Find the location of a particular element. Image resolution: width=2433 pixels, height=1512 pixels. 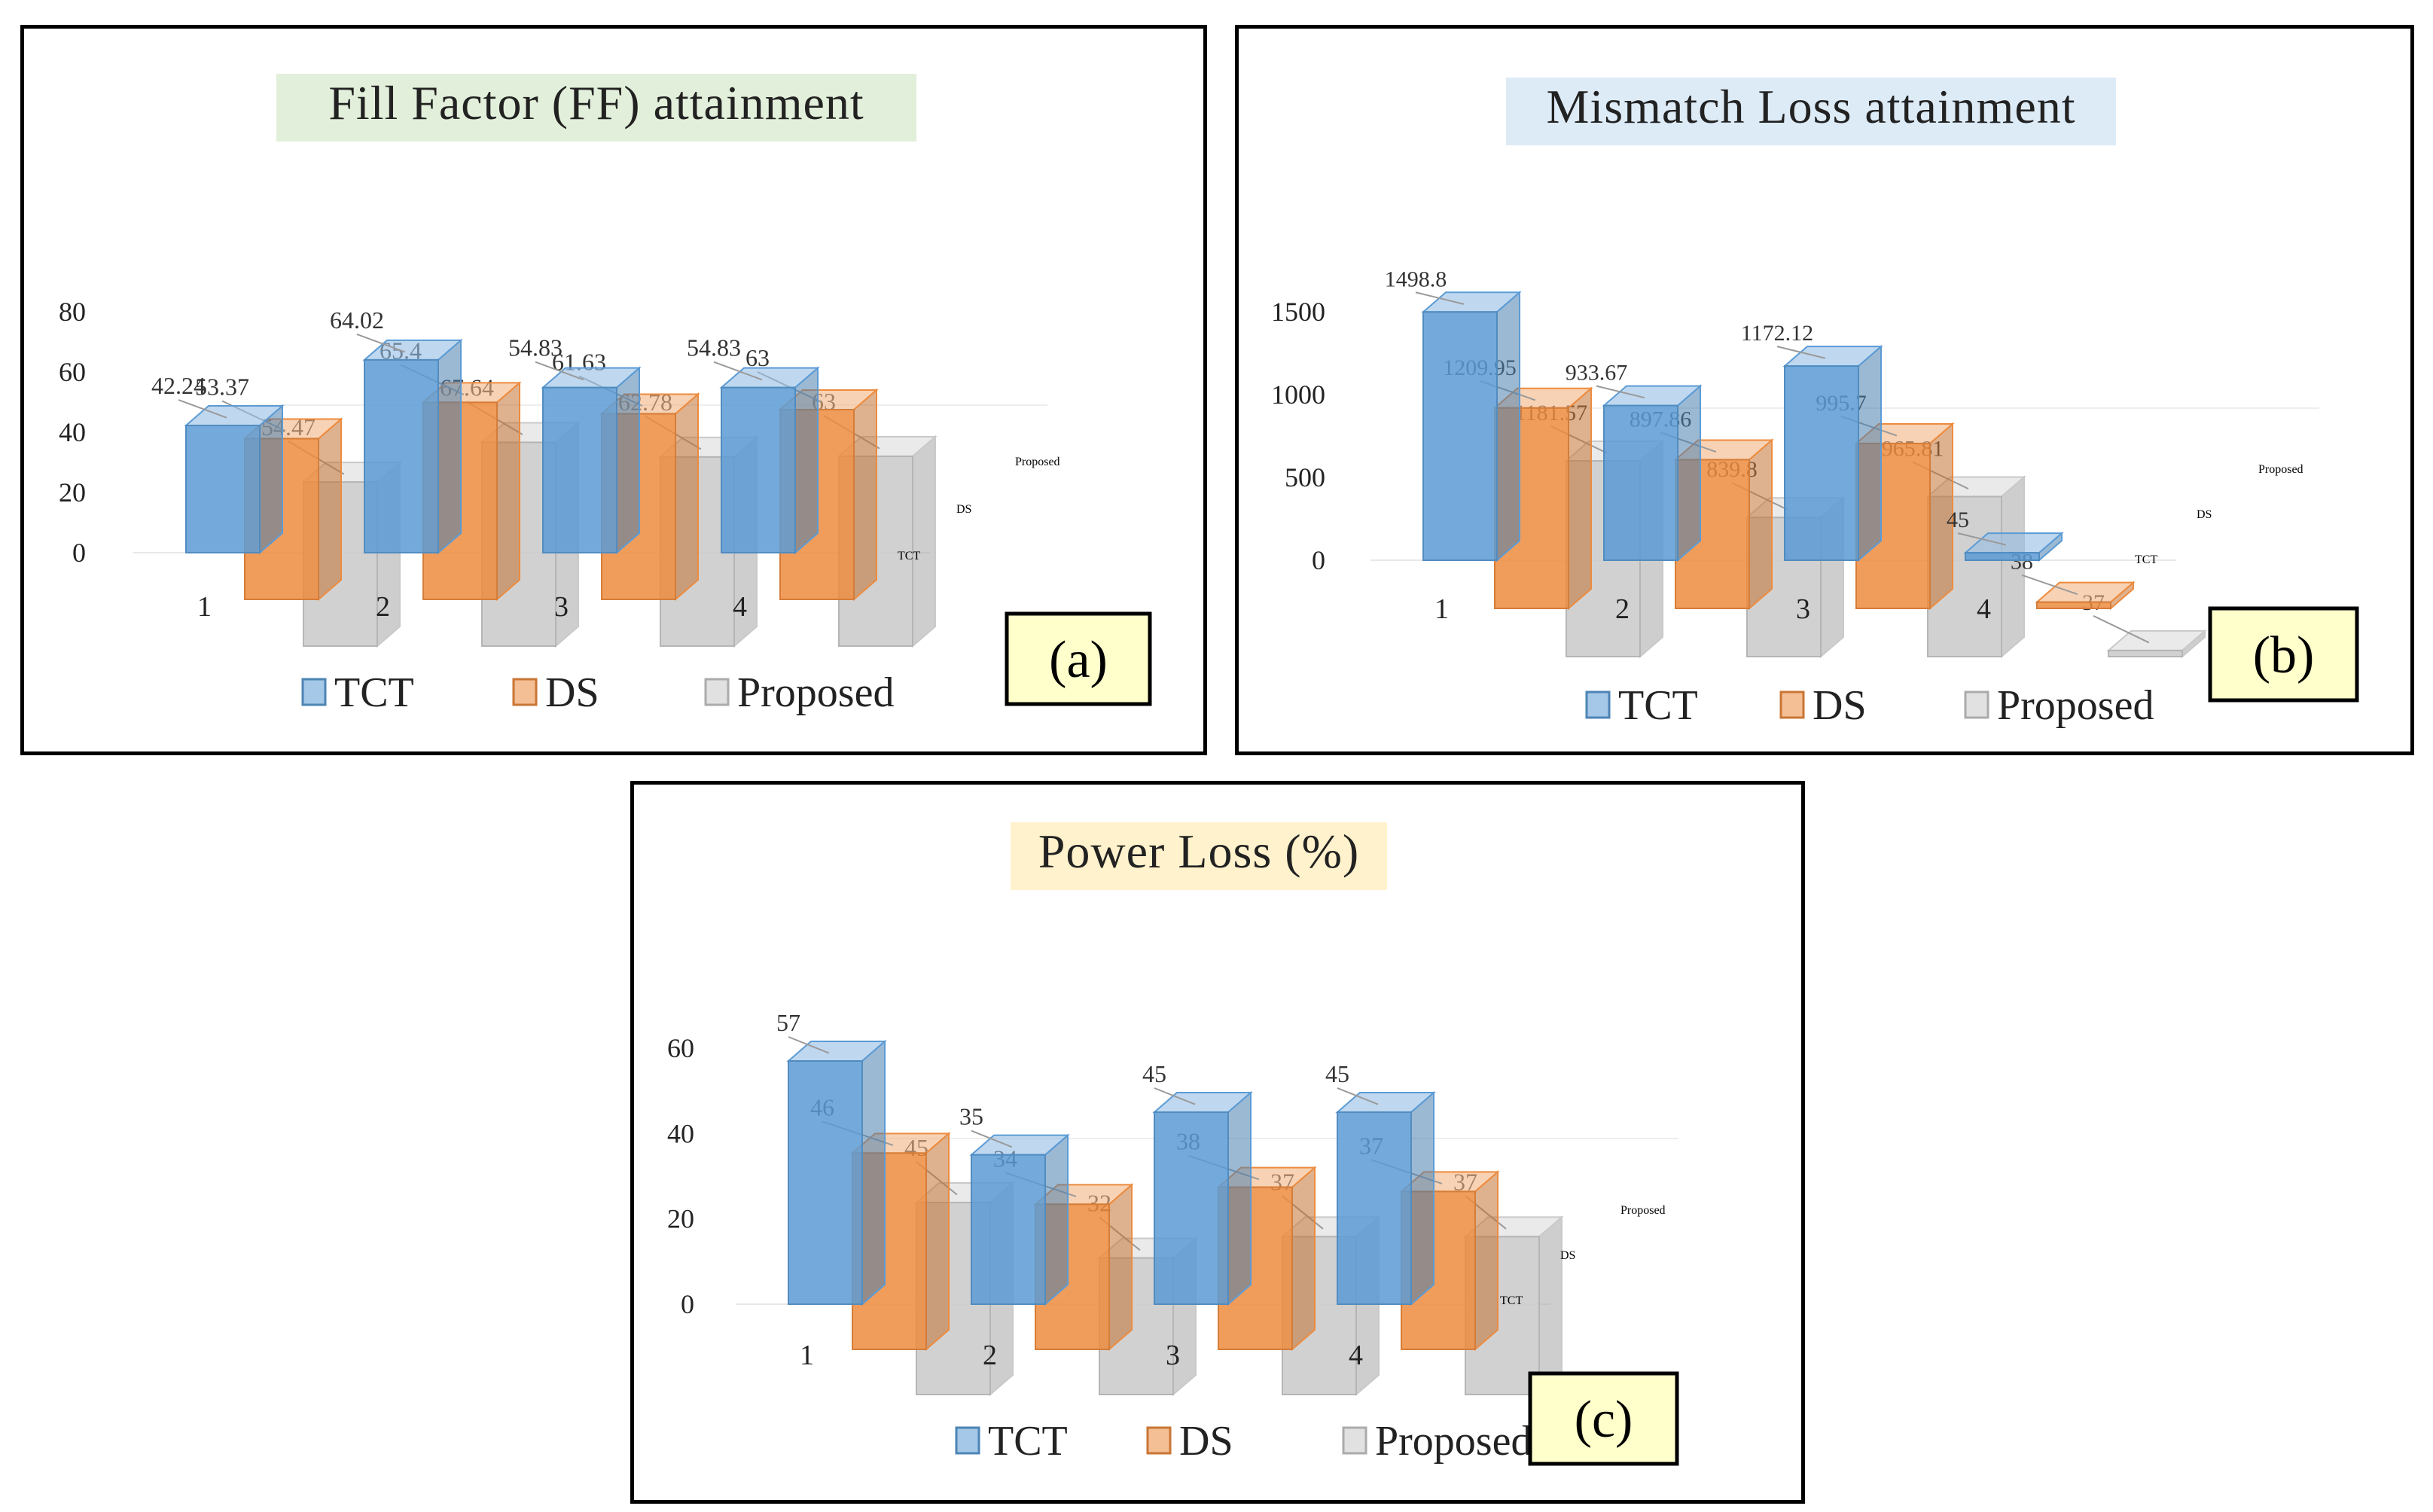

data-label-tct: 1172.12 is located at coordinates (1777, 333).